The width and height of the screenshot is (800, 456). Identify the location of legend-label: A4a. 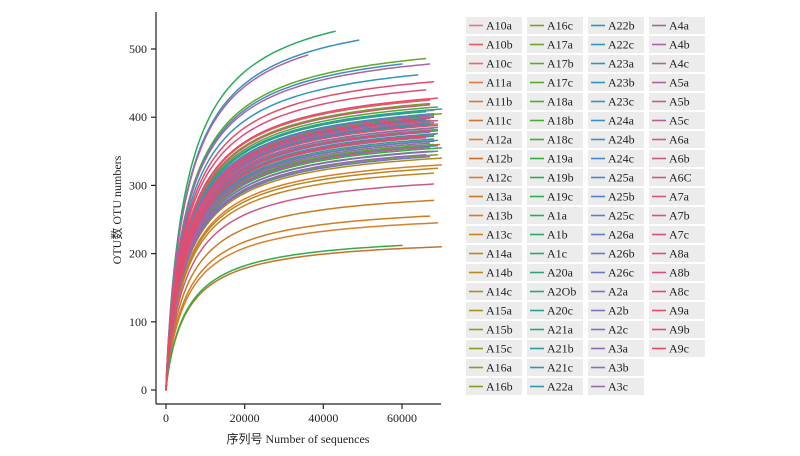
(679, 26).